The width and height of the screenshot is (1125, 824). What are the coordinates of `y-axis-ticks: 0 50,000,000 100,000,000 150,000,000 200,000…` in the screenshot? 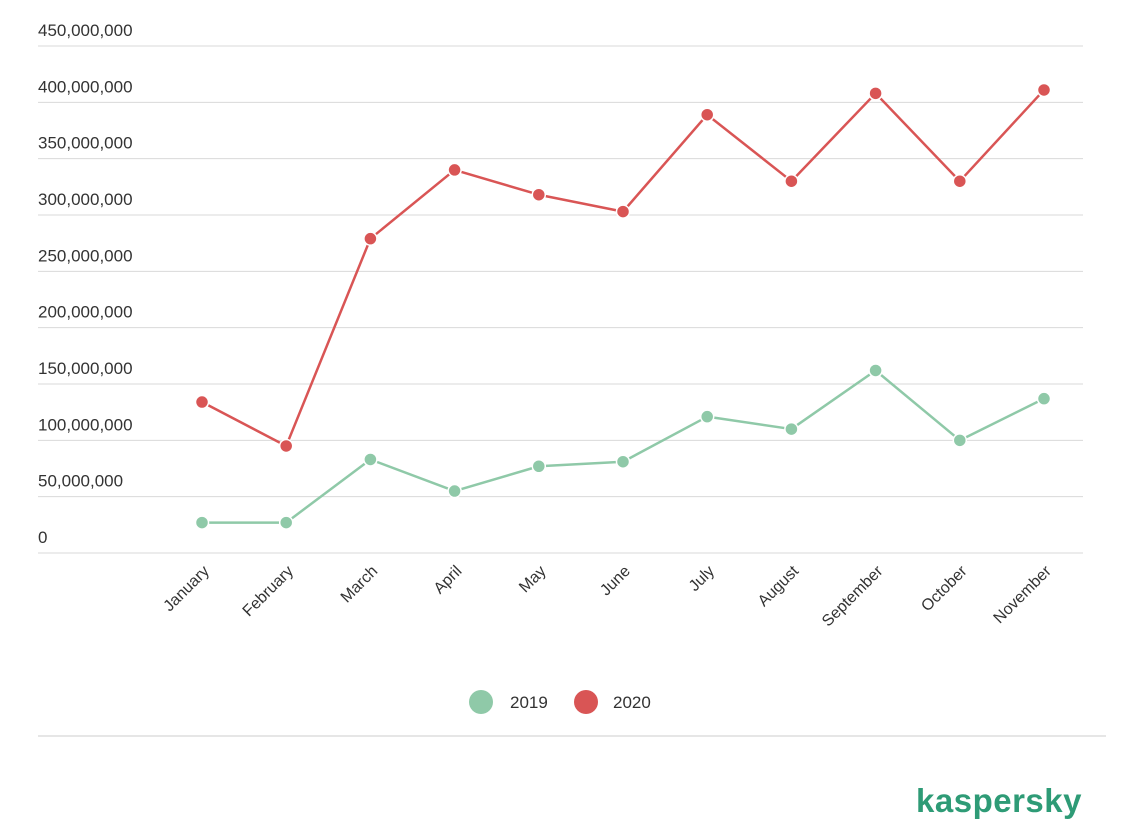 It's located at (85, 284).